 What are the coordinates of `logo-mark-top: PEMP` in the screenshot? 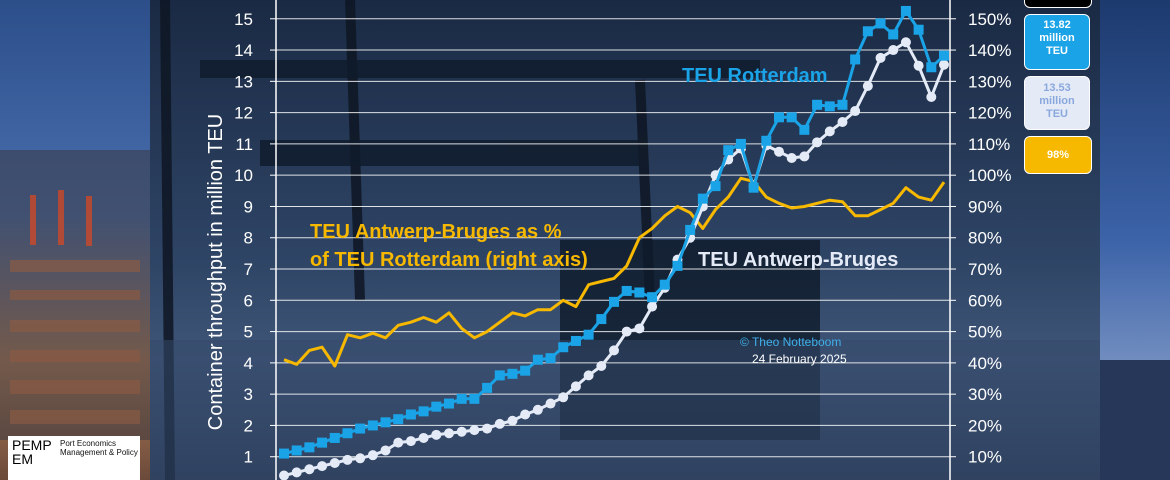 It's located at (32, 445).